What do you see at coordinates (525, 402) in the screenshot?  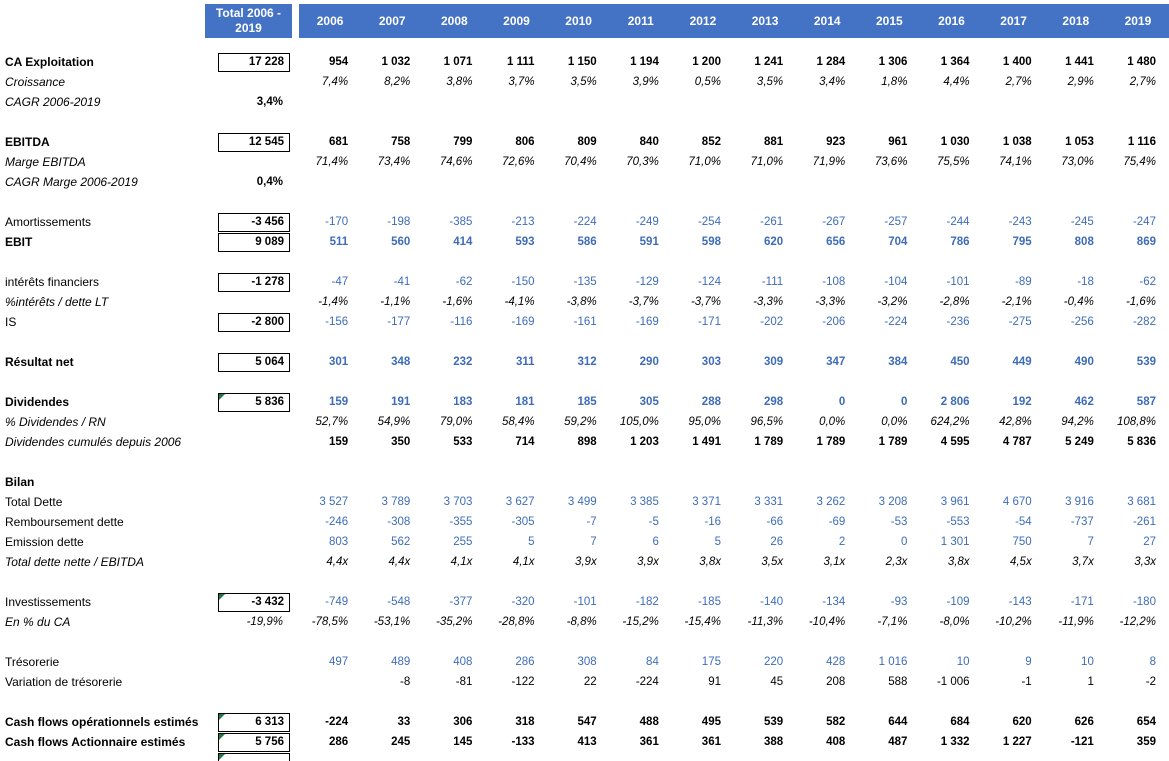 I see `cell-dividendes-2009: 181` at bounding box center [525, 402].